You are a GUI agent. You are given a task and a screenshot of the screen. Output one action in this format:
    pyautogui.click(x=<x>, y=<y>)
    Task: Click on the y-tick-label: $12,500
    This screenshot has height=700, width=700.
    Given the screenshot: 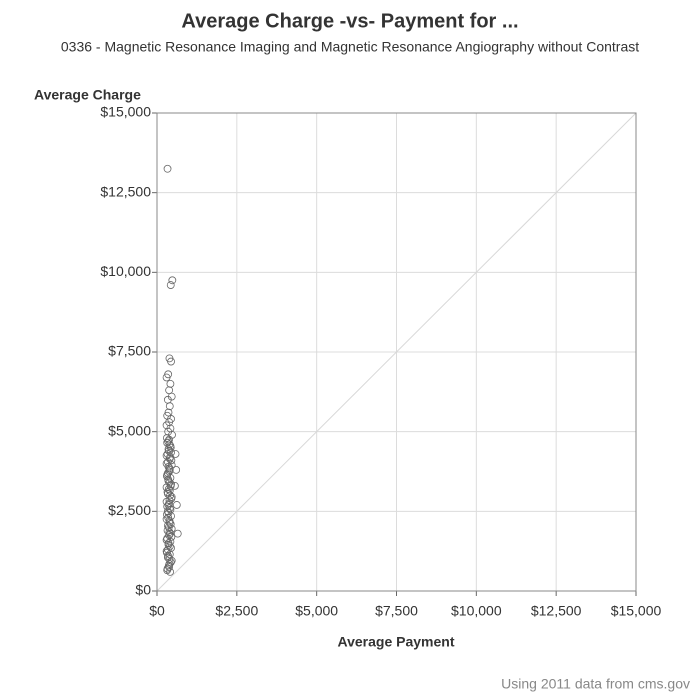 What is the action you would take?
    pyautogui.click(x=125, y=191)
    